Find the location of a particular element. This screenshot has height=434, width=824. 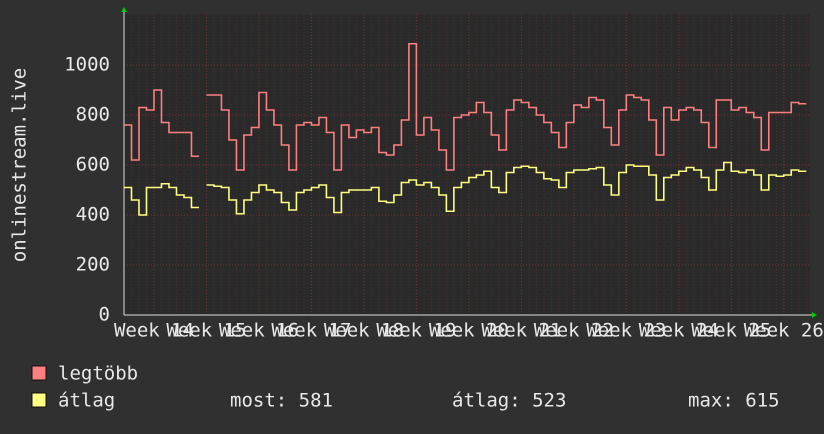

legend-stat: most: 581 is located at coordinates (281, 401).